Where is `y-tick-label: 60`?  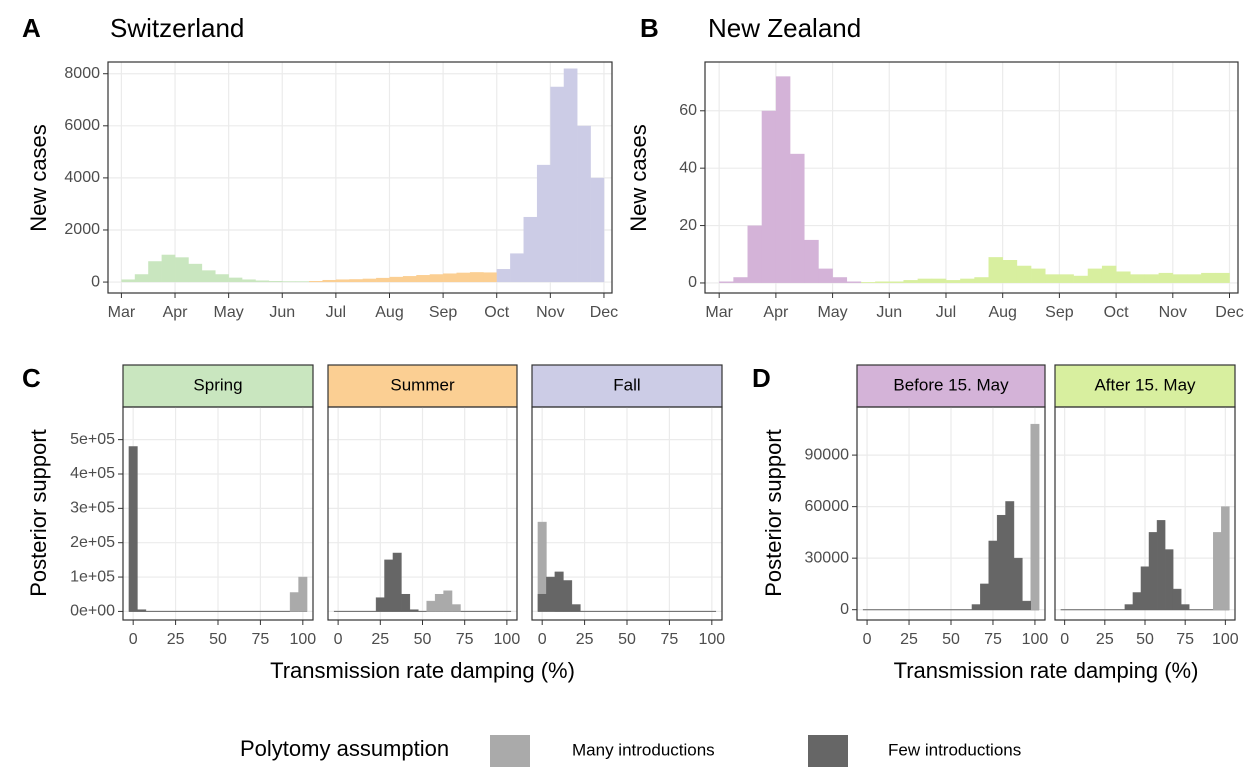
y-tick-label: 60 is located at coordinates (688, 110).